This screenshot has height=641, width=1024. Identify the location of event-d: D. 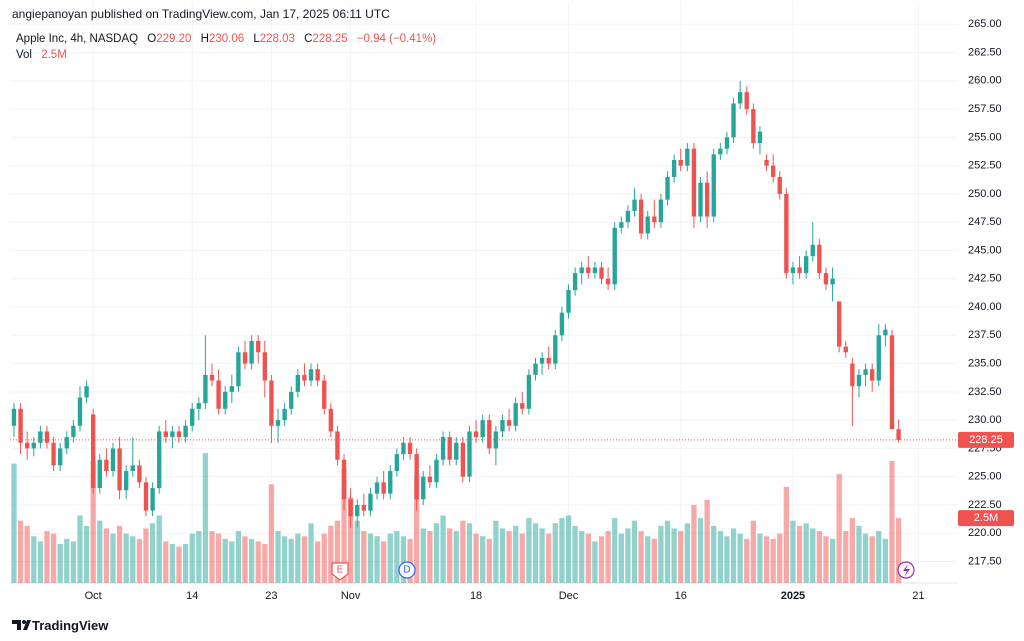
(407, 570).